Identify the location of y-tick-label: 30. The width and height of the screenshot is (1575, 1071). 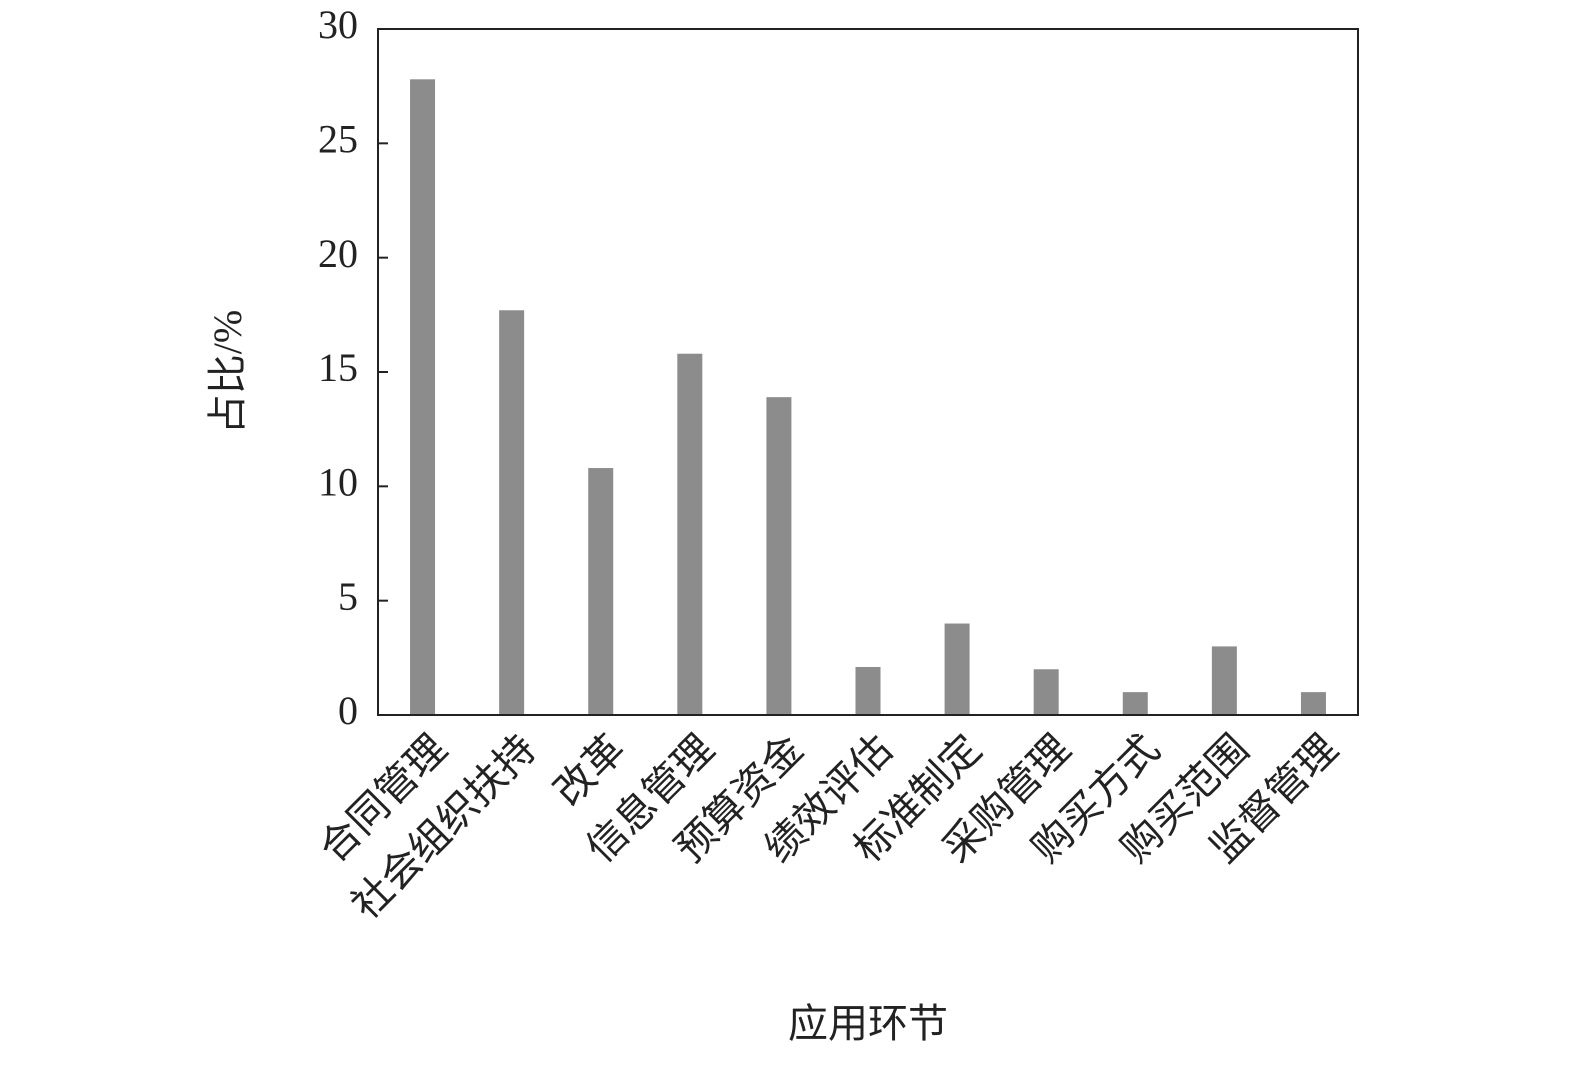
(338, 24).